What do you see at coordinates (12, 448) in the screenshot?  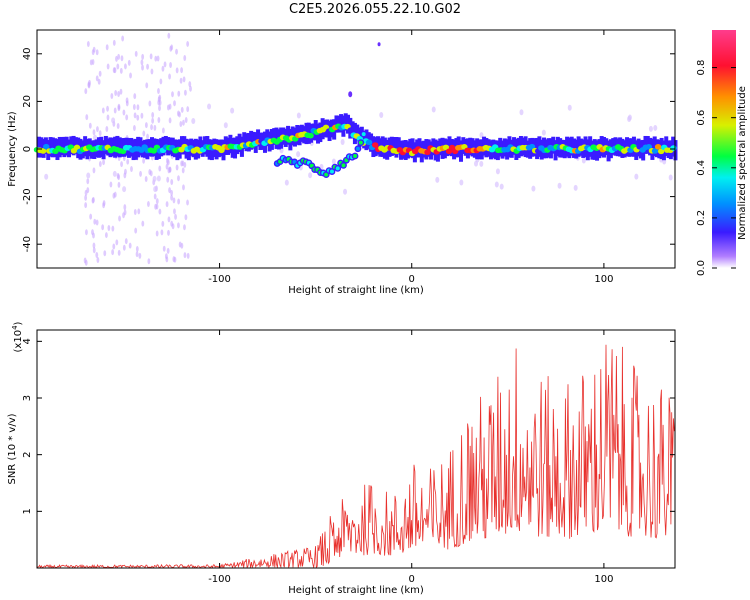 I see `snr-ylabel: SNR (10 * v/v)` at bounding box center [12, 448].